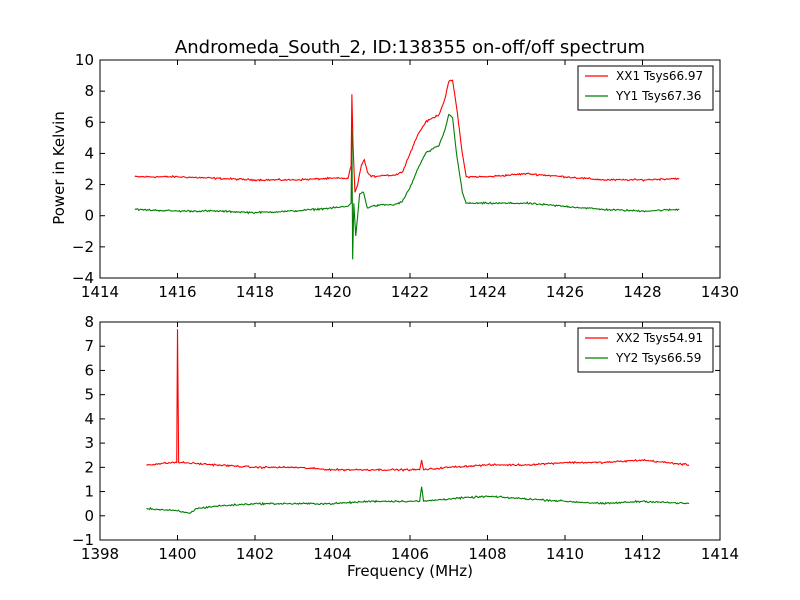 The height and width of the screenshot is (600, 800). What do you see at coordinates (487, 554) in the screenshot?
I see `x-tick-label: 1408` at bounding box center [487, 554].